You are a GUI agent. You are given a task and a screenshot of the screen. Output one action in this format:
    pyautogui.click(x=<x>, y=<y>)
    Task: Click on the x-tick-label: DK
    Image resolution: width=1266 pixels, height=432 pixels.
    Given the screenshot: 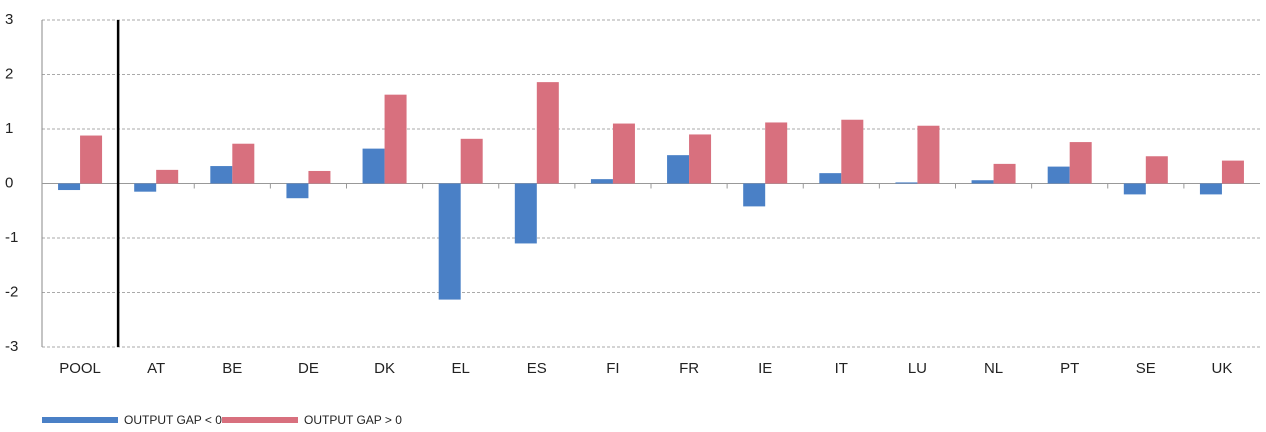 What is the action you would take?
    pyautogui.click(x=384, y=368)
    